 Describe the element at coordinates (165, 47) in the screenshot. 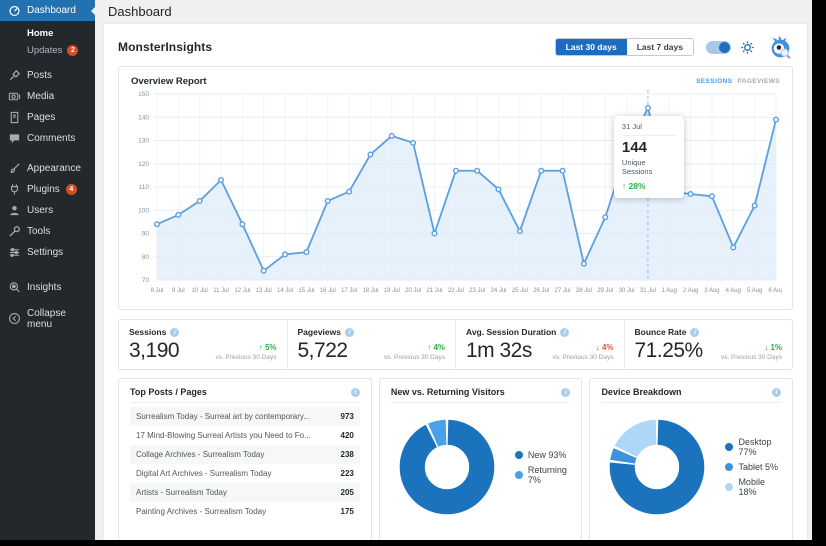

I see `brand-title: MonsterInsights` at that location.